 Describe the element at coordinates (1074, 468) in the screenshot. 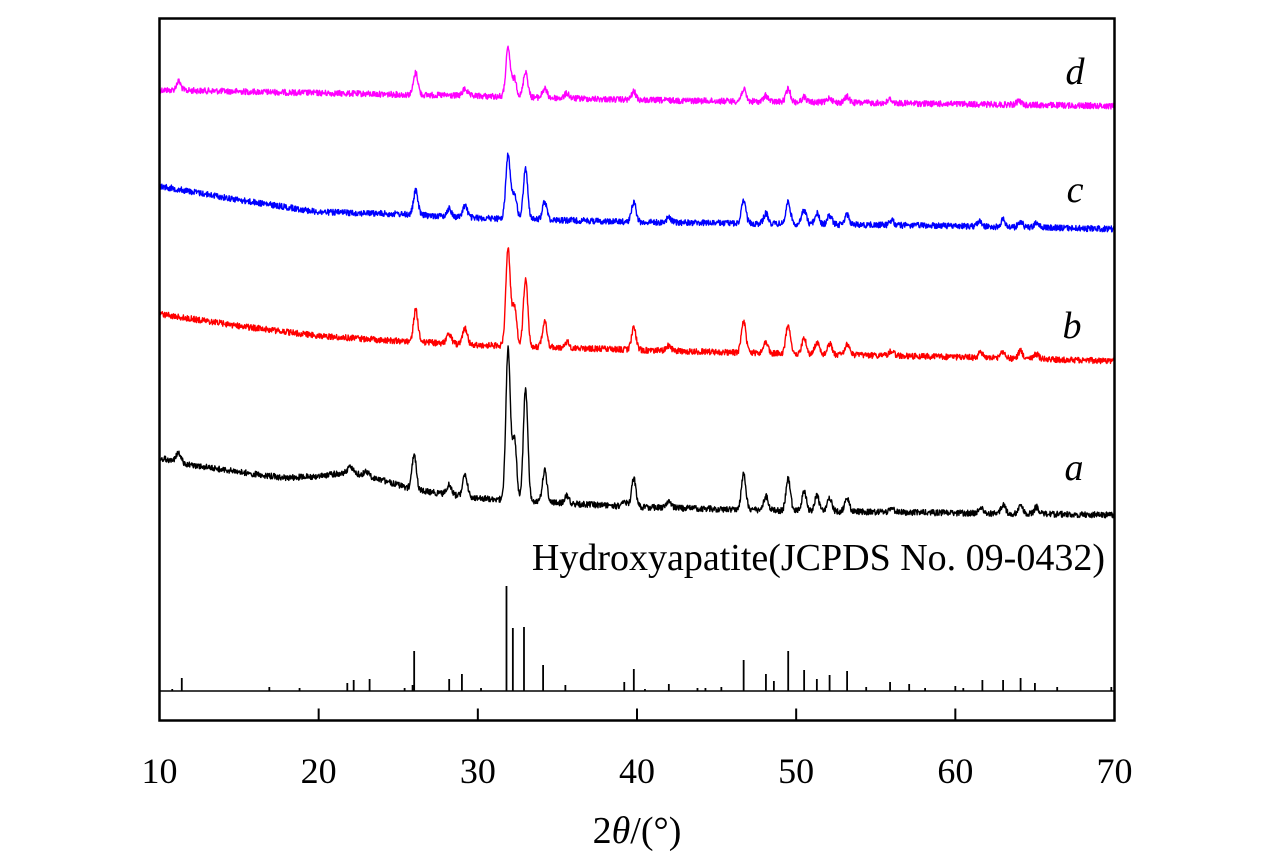

I see `series-label-a: a` at that location.